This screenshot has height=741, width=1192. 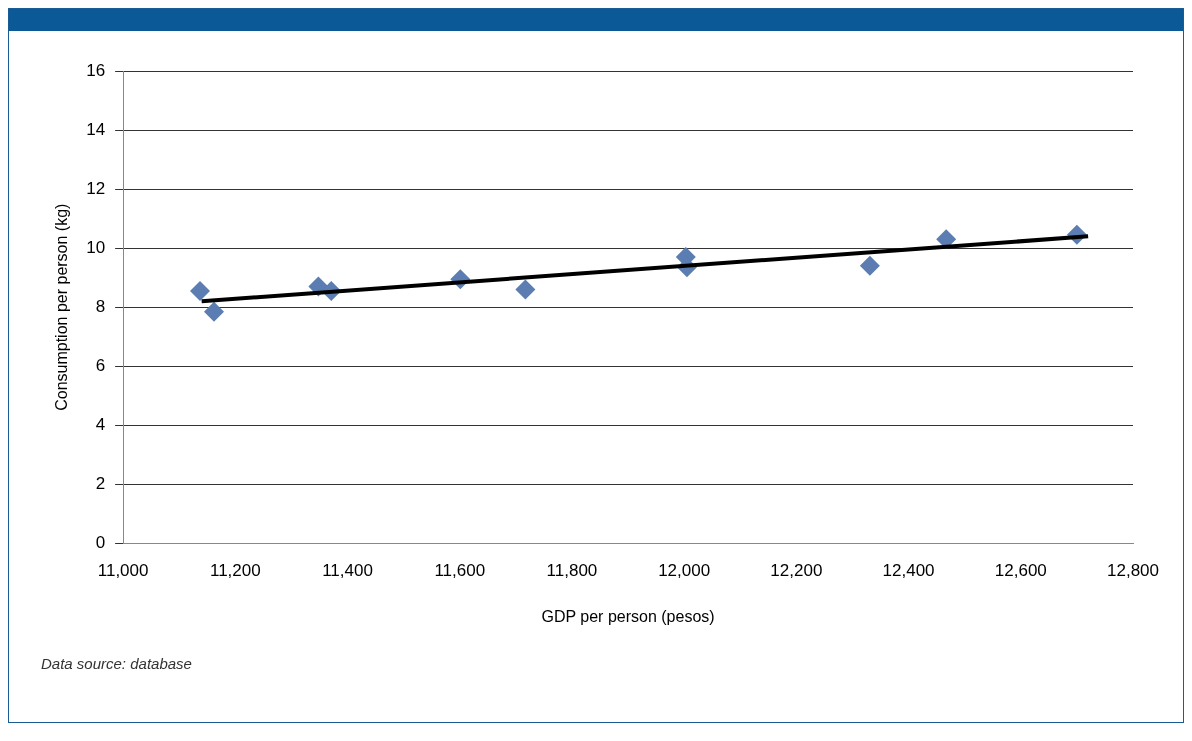 What do you see at coordinates (628, 616) in the screenshot?
I see `x-axis-title: GDP per person (pesos)` at bounding box center [628, 616].